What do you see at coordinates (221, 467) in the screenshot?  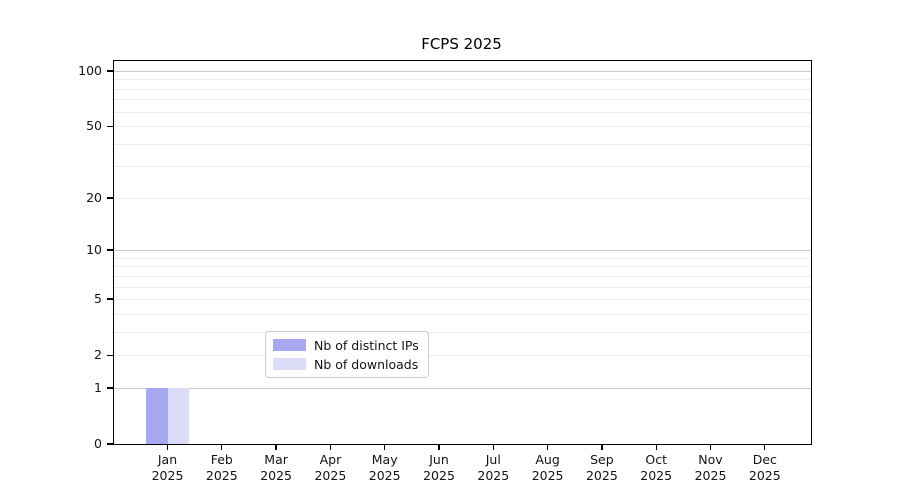 I see `x-tick-label: Feb 2025` at bounding box center [221, 467].